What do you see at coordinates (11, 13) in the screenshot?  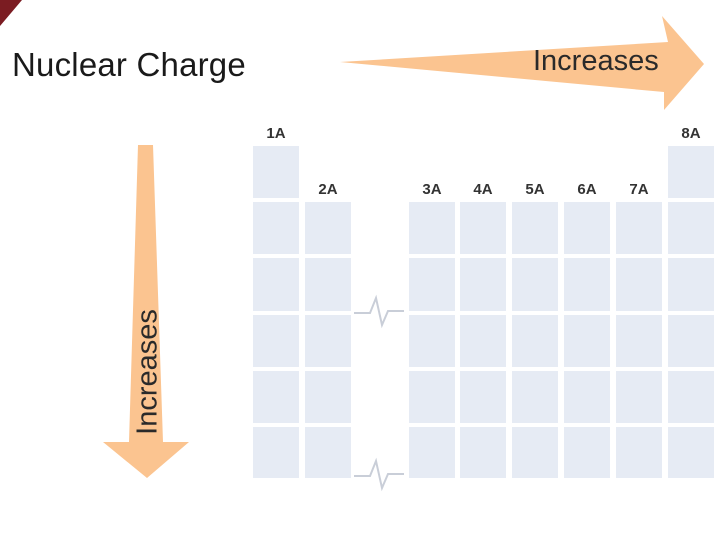 I see `corner-decoration` at bounding box center [11, 13].